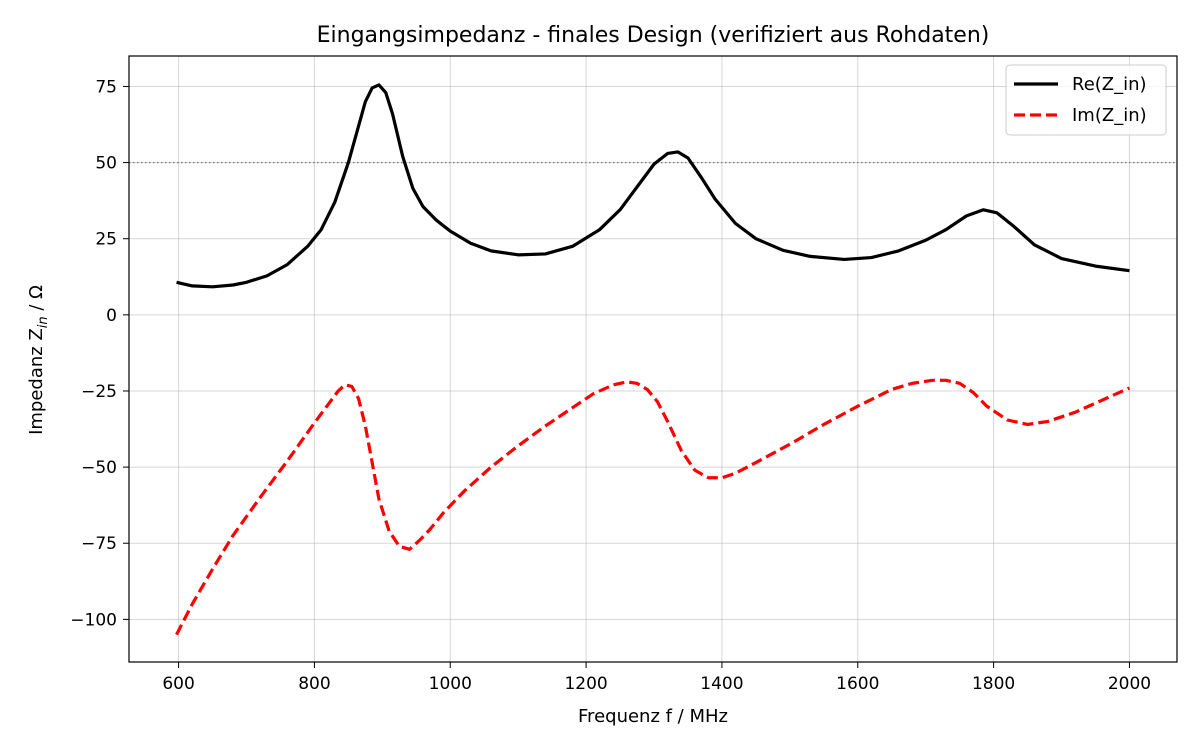  Describe the element at coordinates (993, 684) in the screenshot. I see `x-tick-label: 1800` at that location.